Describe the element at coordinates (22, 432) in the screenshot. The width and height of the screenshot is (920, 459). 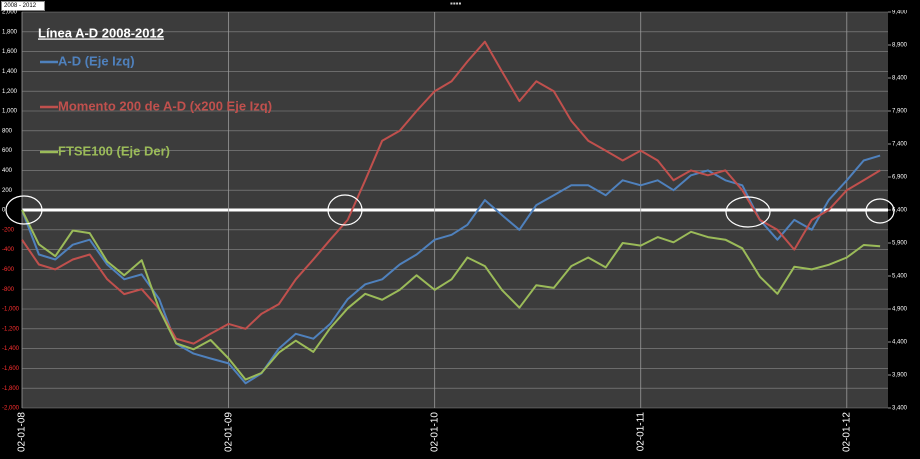
I see `x-tick-label: 02-01-08` at that location.